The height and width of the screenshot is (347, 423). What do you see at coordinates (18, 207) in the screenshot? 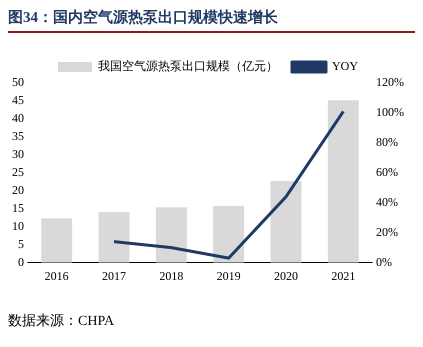
I see `y-tick-label: 15` at bounding box center [18, 207].